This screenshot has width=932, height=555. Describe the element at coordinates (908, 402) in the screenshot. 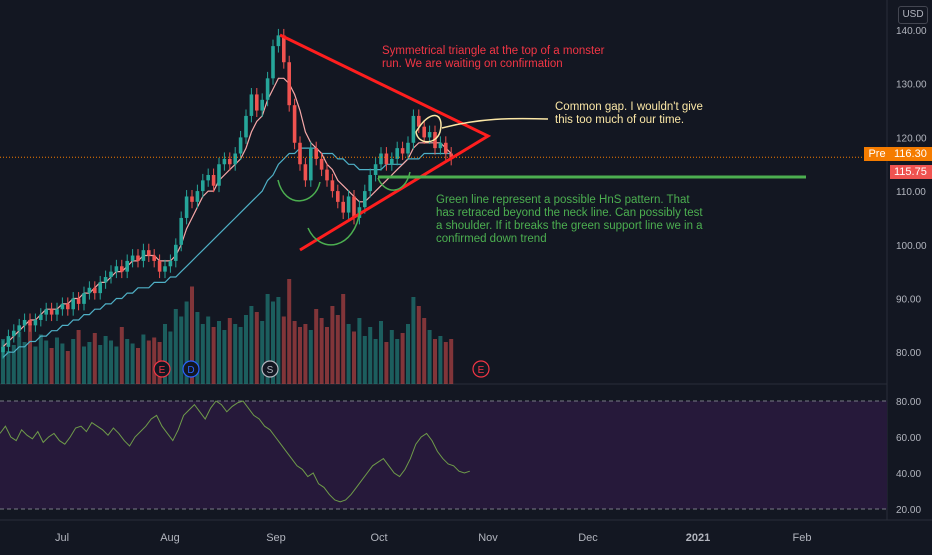

I see `rsi-tick-label: 80.00` at that location.